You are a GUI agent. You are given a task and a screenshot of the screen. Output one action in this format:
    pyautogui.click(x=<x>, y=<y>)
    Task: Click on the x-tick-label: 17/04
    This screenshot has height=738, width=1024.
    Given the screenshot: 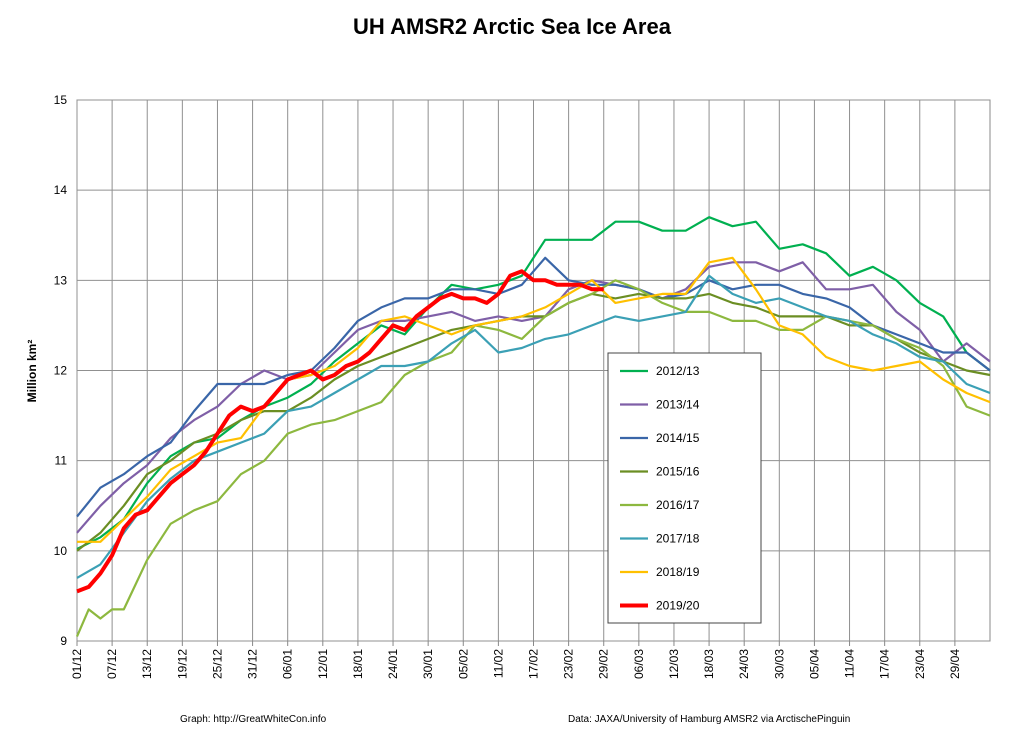 What is the action you would take?
    pyautogui.click(x=885, y=664)
    